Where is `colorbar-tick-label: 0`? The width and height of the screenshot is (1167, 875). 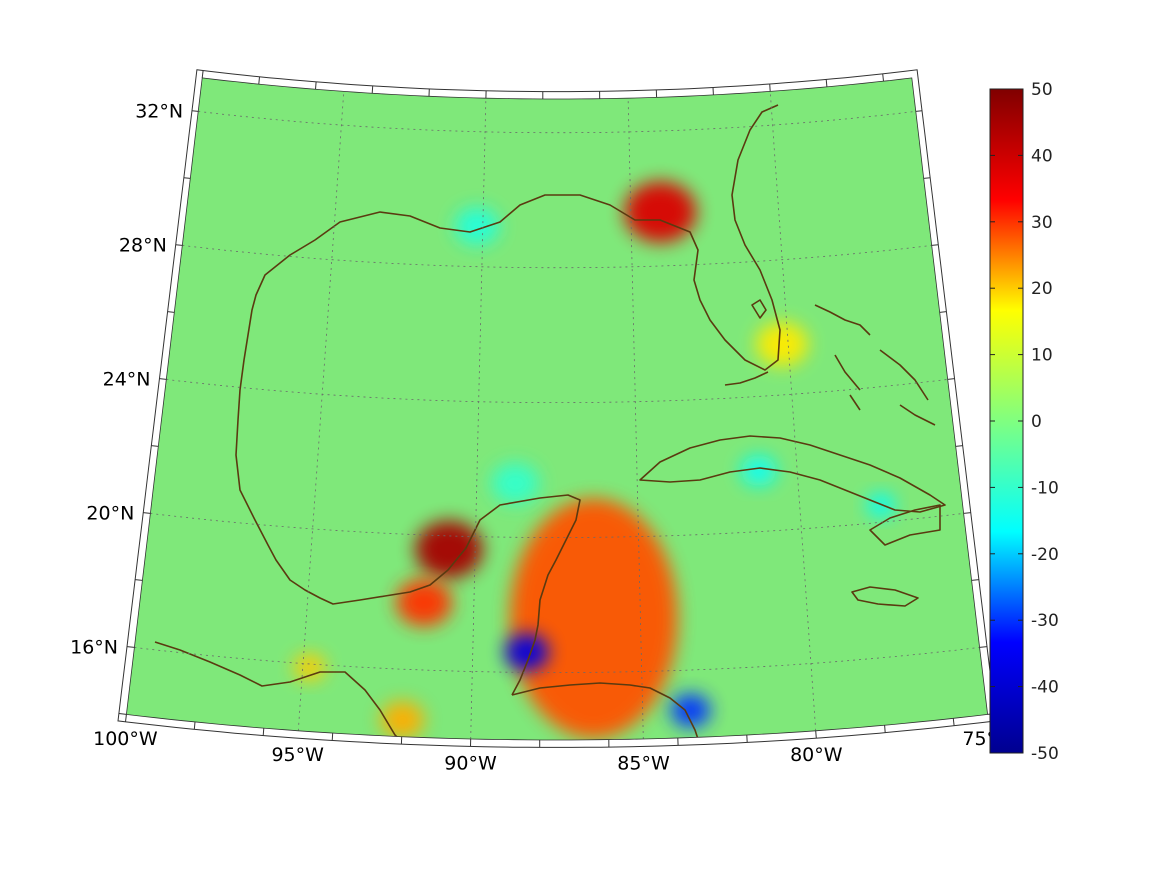
colorbar-tick-label: 0 is located at coordinates (1036, 422).